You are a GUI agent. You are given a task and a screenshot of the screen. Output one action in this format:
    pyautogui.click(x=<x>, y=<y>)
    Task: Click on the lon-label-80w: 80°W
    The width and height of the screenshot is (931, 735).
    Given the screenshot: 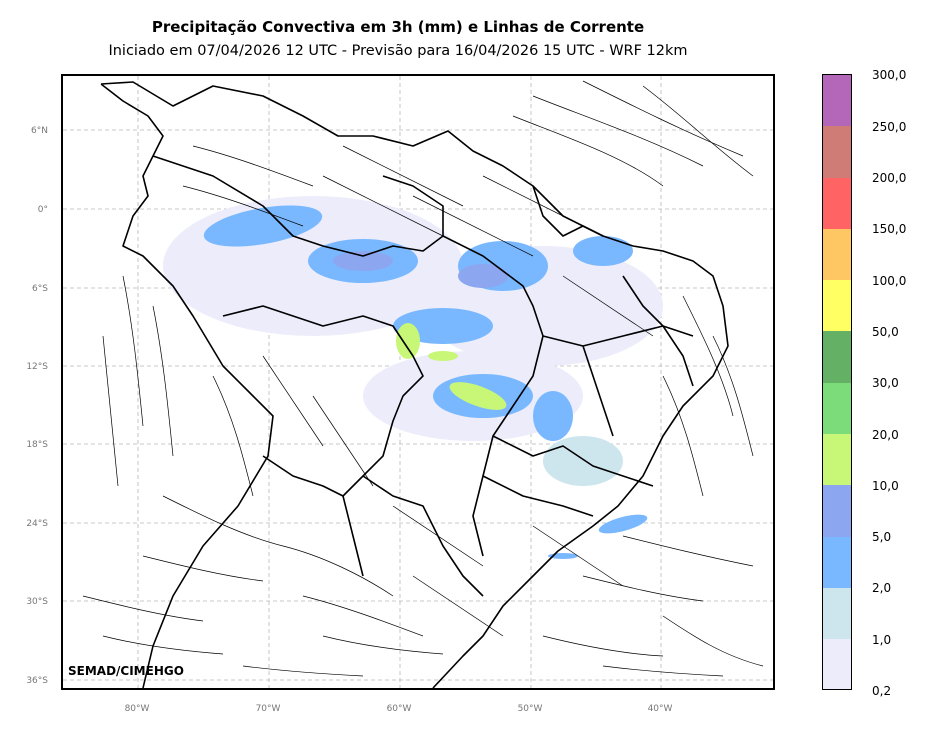 What is the action you would take?
    pyautogui.click(x=137, y=709)
    